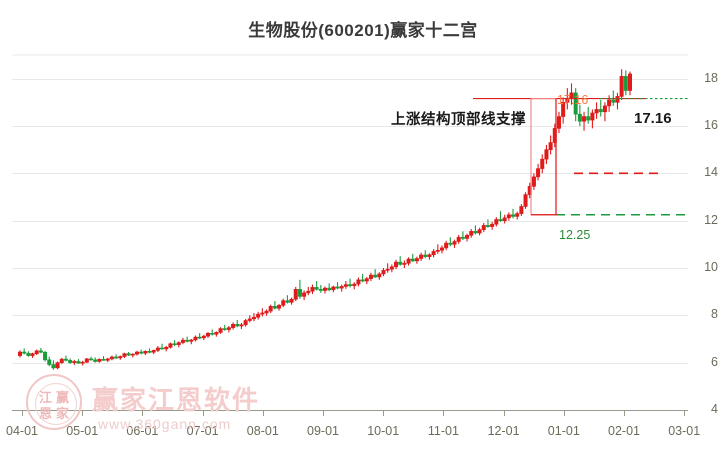 The height and width of the screenshot is (450, 726). I want to click on x-axis-tick-label: 06-01, so click(142, 431).